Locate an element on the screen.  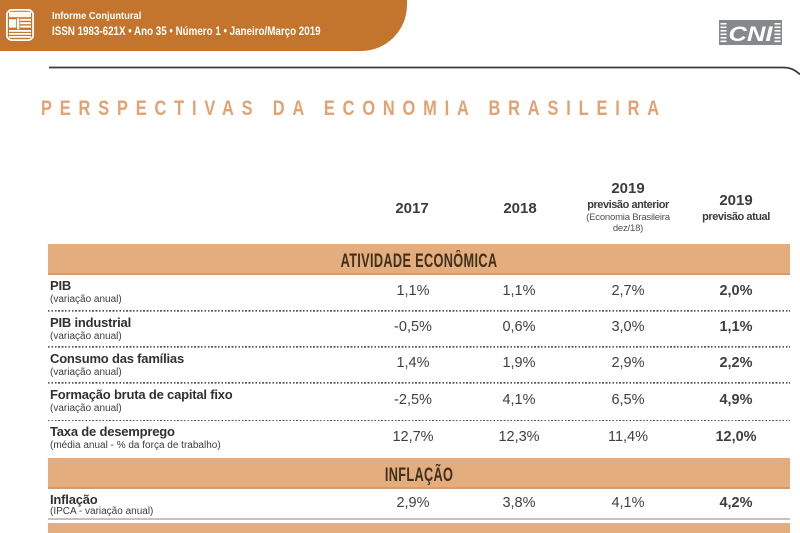
svg-text: CNI is located at coordinates (751, 34).